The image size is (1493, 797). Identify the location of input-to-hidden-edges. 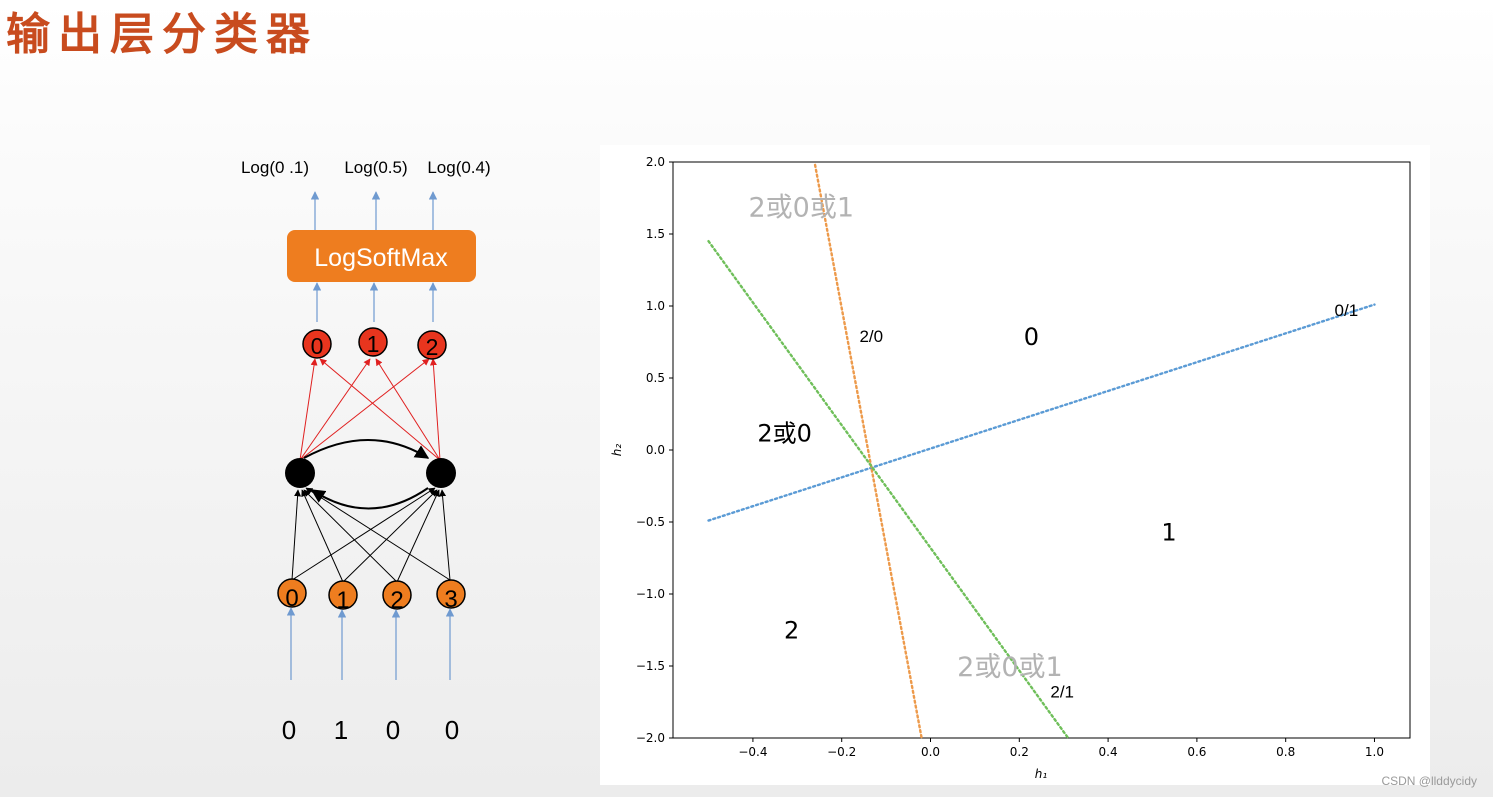
(371, 535).